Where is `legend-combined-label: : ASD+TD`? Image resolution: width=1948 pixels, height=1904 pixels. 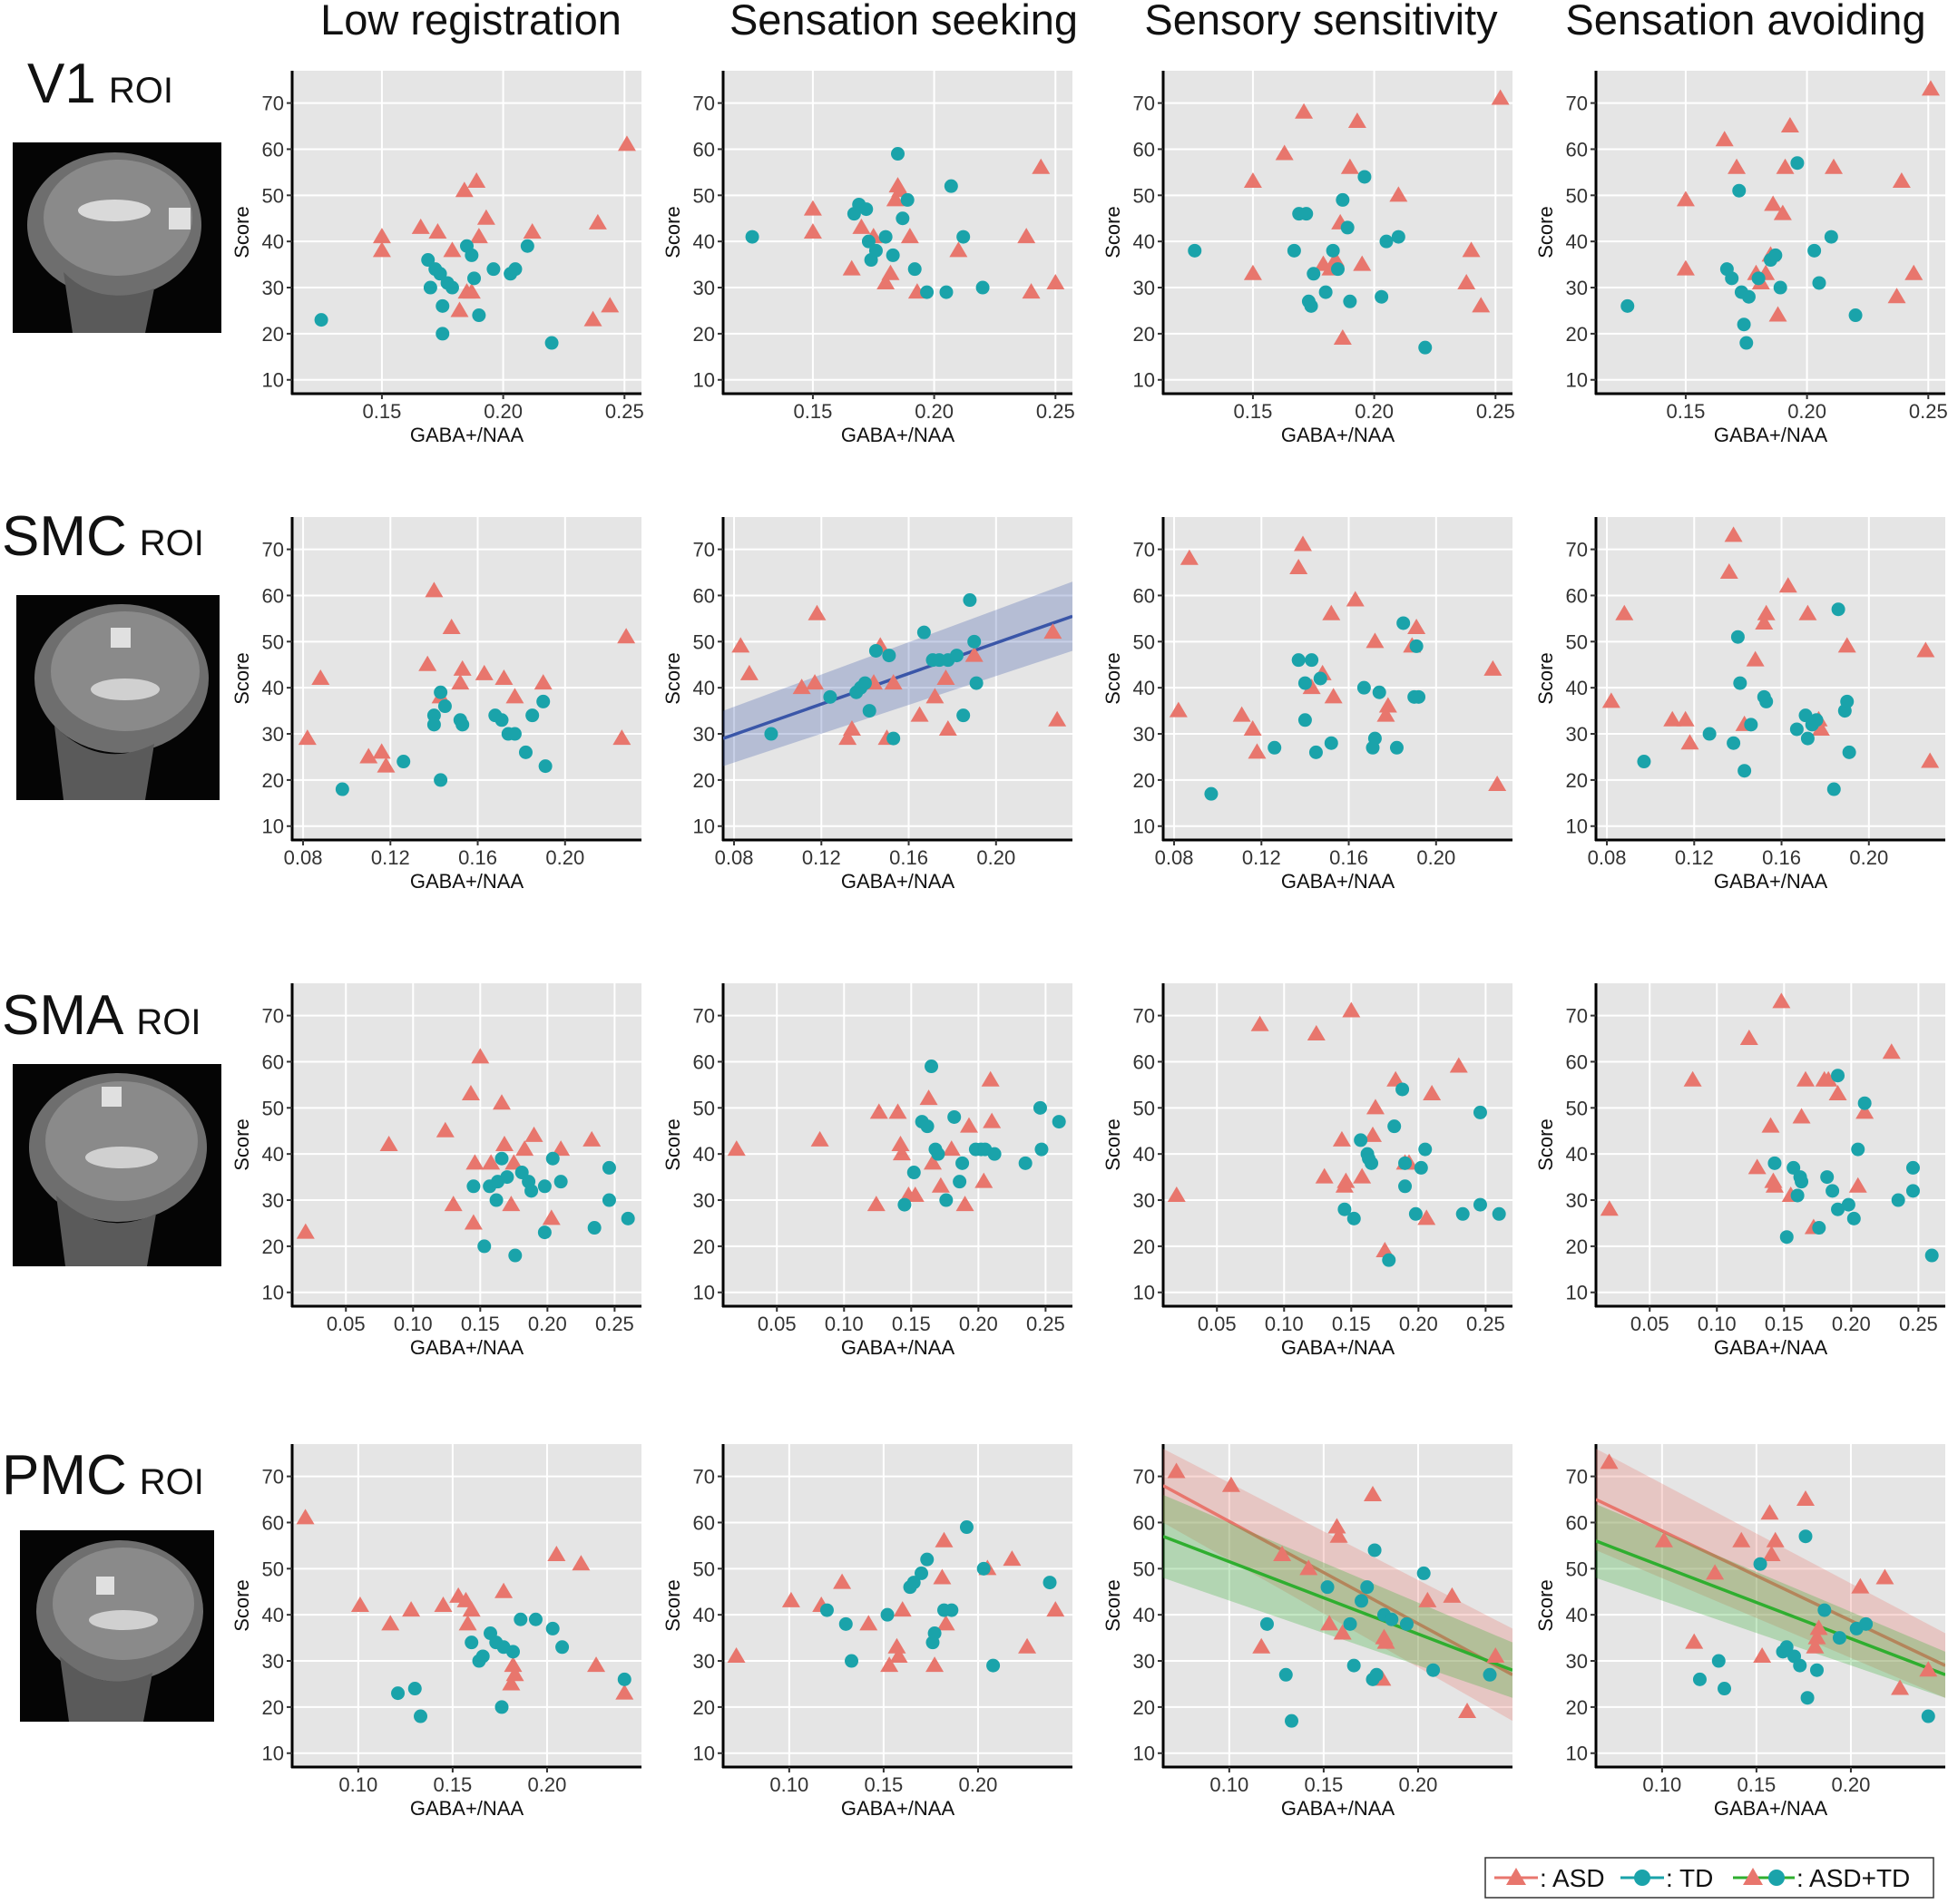 legend-combined-label: : ASD+TD is located at coordinates (1853, 1878).